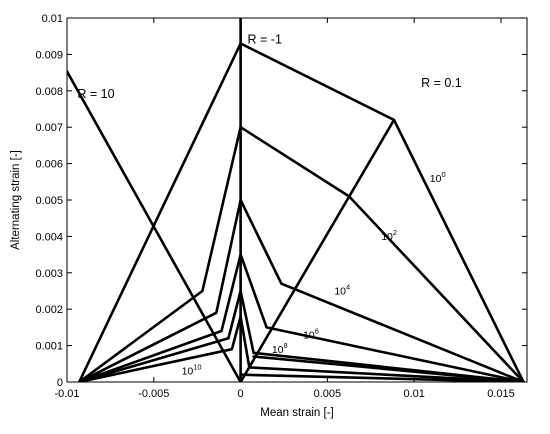 This screenshot has height=434, width=550. I want to click on x-tick-label: -0.01, so click(66, 394).